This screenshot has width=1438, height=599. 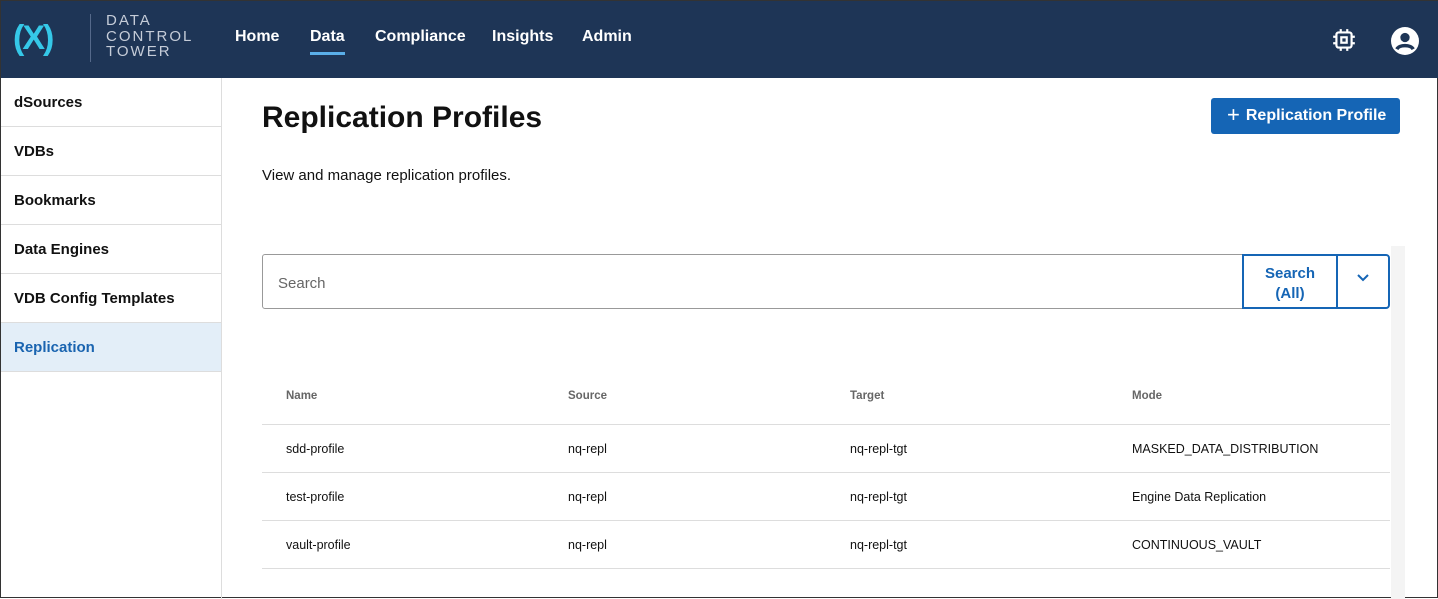 What do you see at coordinates (257, 36) in the screenshot?
I see `nav-home: Home` at bounding box center [257, 36].